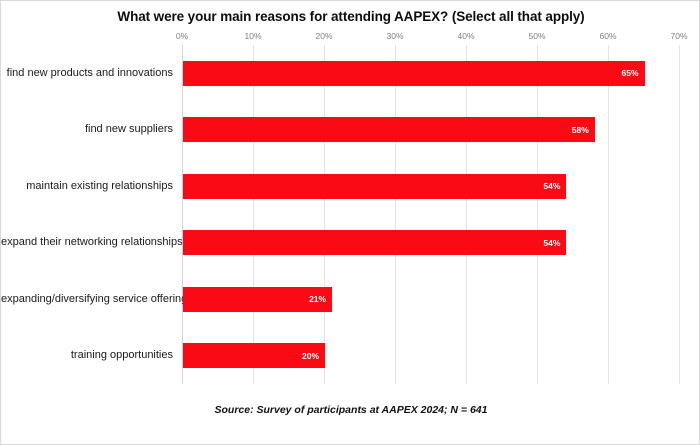 Image resolution: width=700 pixels, height=445 pixels. What do you see at coordinates (318, 299) in the screenshot?
I see `bar-value-label: 21%` at bounding box center [318, 299].